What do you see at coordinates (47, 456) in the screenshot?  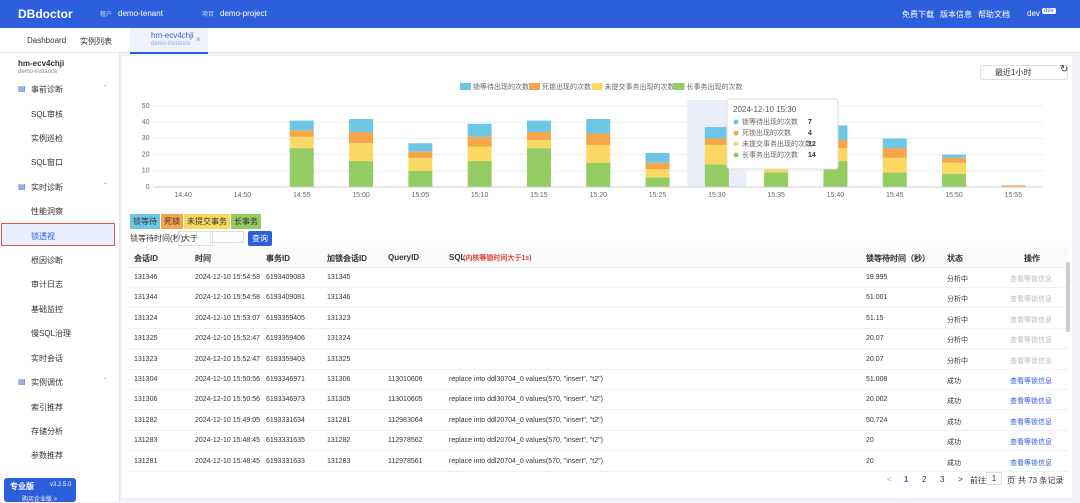 I see `menu-item: 参数推荐` at bounding box center [47, 456].